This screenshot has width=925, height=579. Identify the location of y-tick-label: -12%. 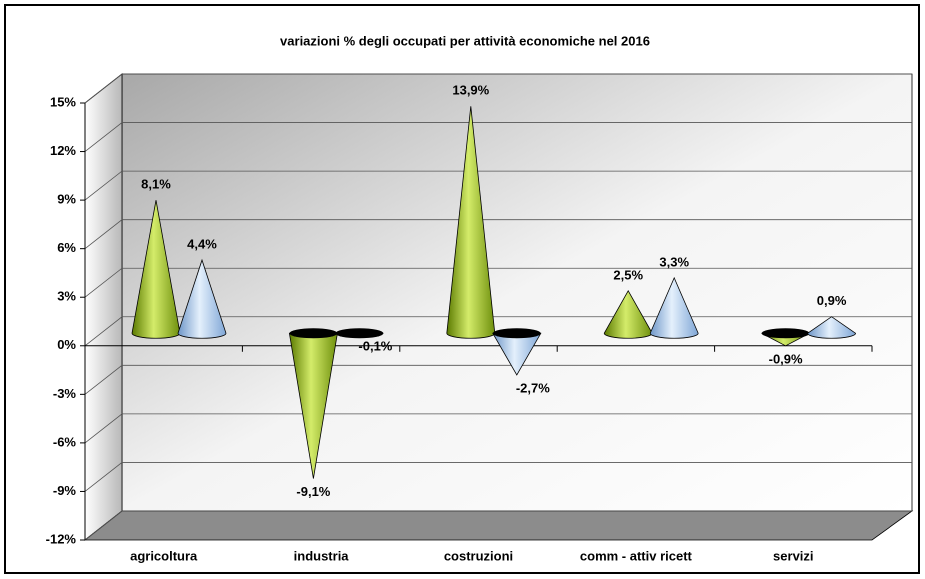
(61, 538).